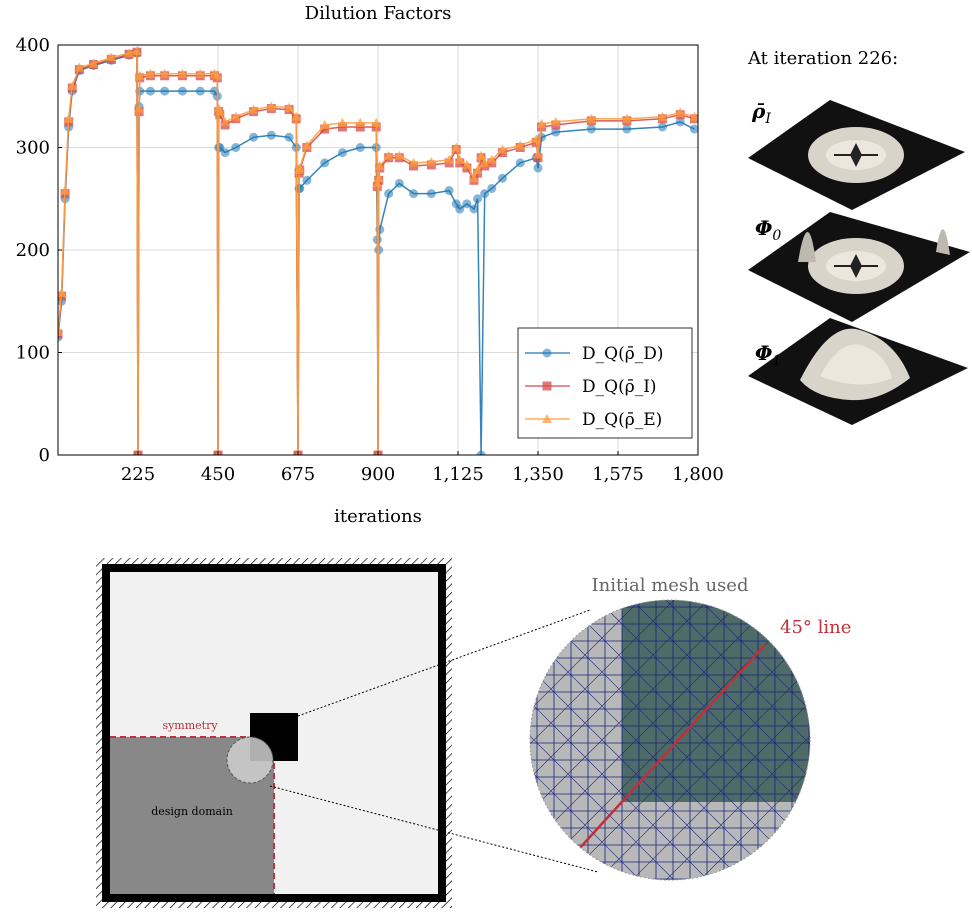 The width and height of the screenshot is (972, 915). Describe the element at coordinates (622, 354) in the screenshot. I see `legend-label: D_Q(ρ̄_D)` at that location.